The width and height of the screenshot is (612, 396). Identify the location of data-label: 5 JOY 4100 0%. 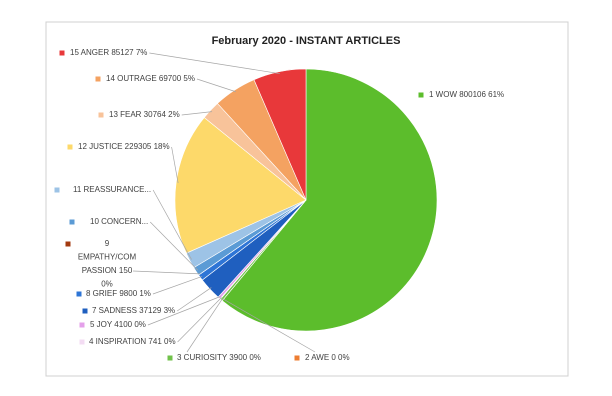
(118, 324).